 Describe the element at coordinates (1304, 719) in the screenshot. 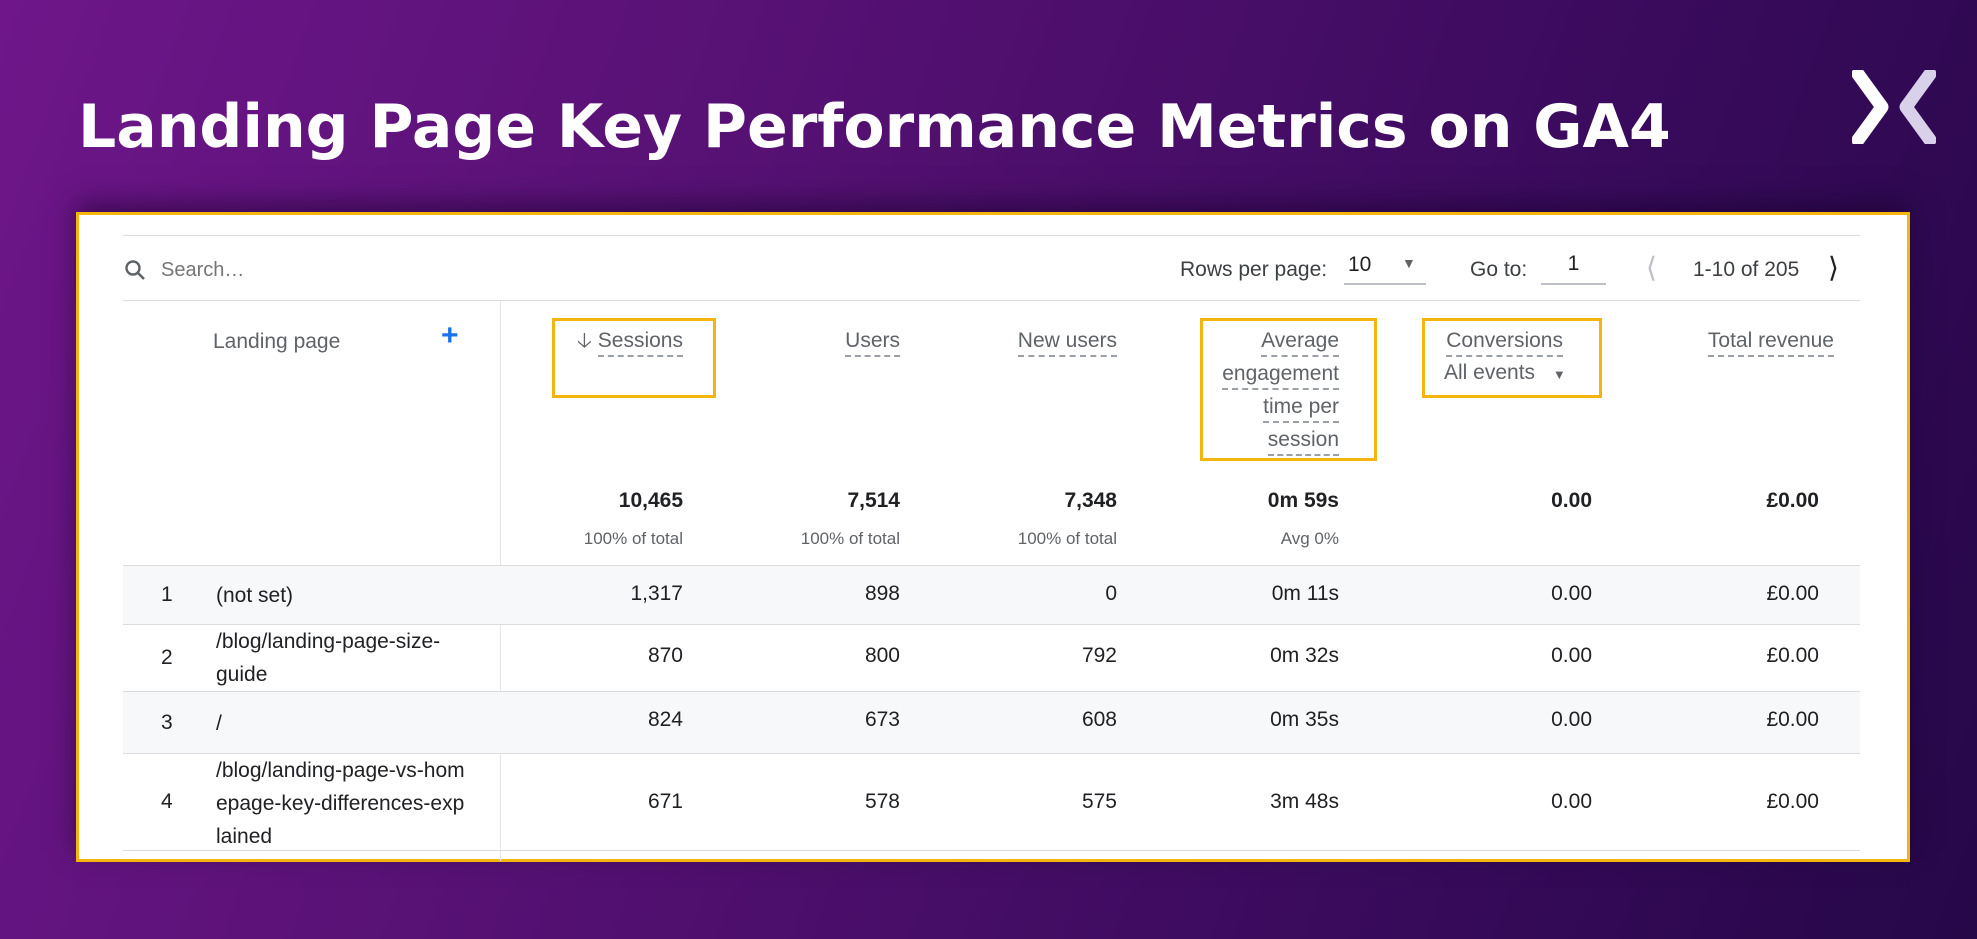

I see `cell-avg: 0m 35s` at that location.